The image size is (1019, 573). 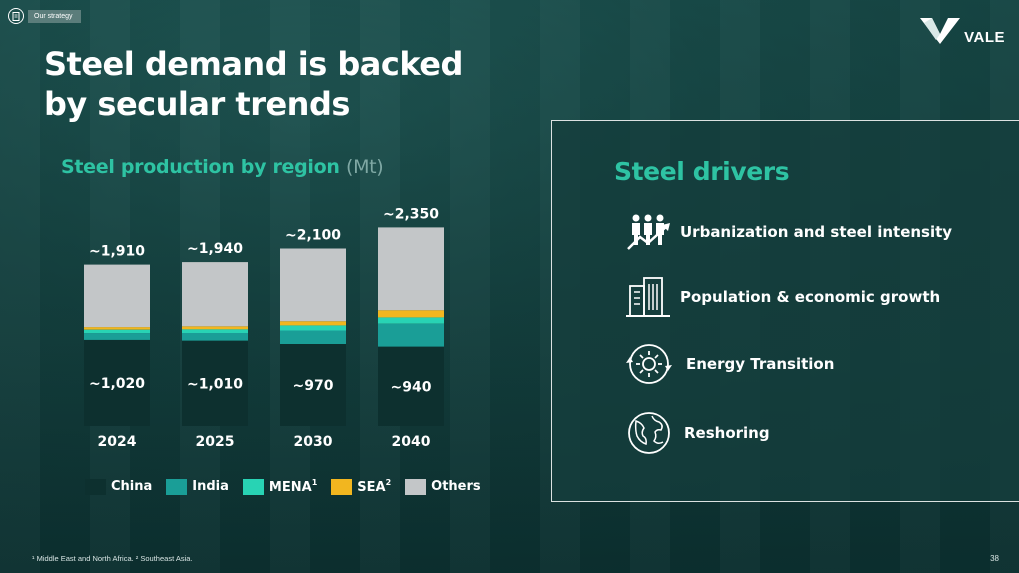 What do you see at coordinates (117, 331) in the screenshot?
I see `bar-segment-mena-2024` at bounding box center [117, 331].